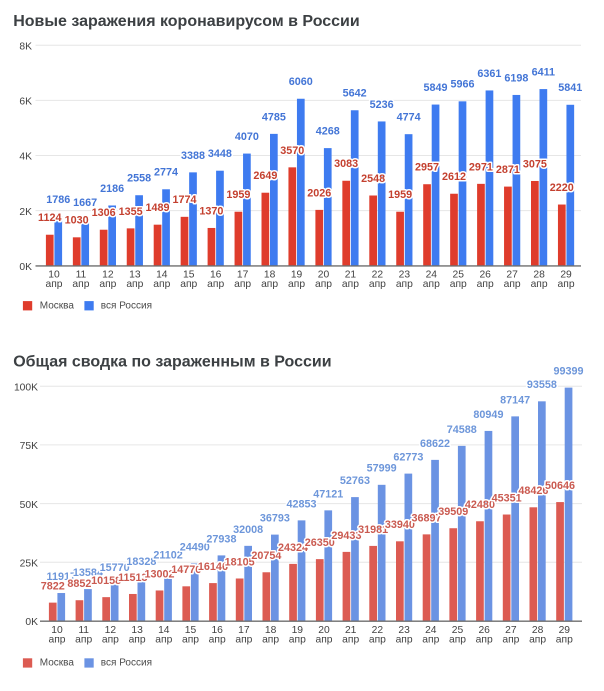  Describe the element at coordinates (382, 105) in the screenshot. I see `svg-text: 5236` at that location.